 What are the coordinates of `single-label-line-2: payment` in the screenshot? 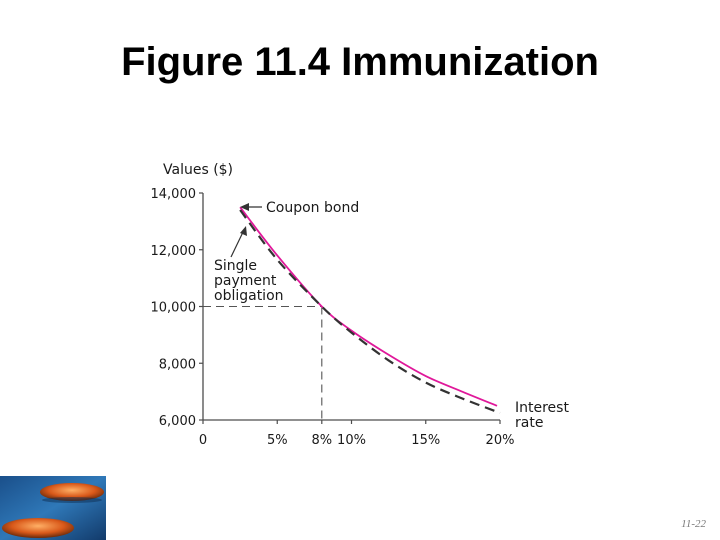 It's located at (245, 281).